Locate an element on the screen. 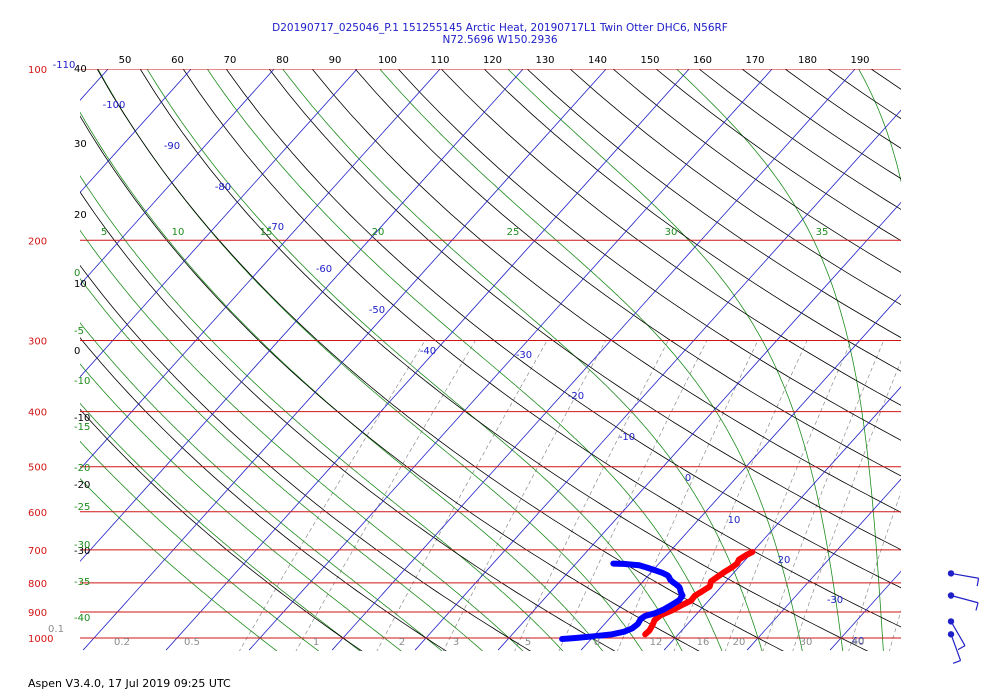  wind-barb-flag is located at coordinates (961, 648).